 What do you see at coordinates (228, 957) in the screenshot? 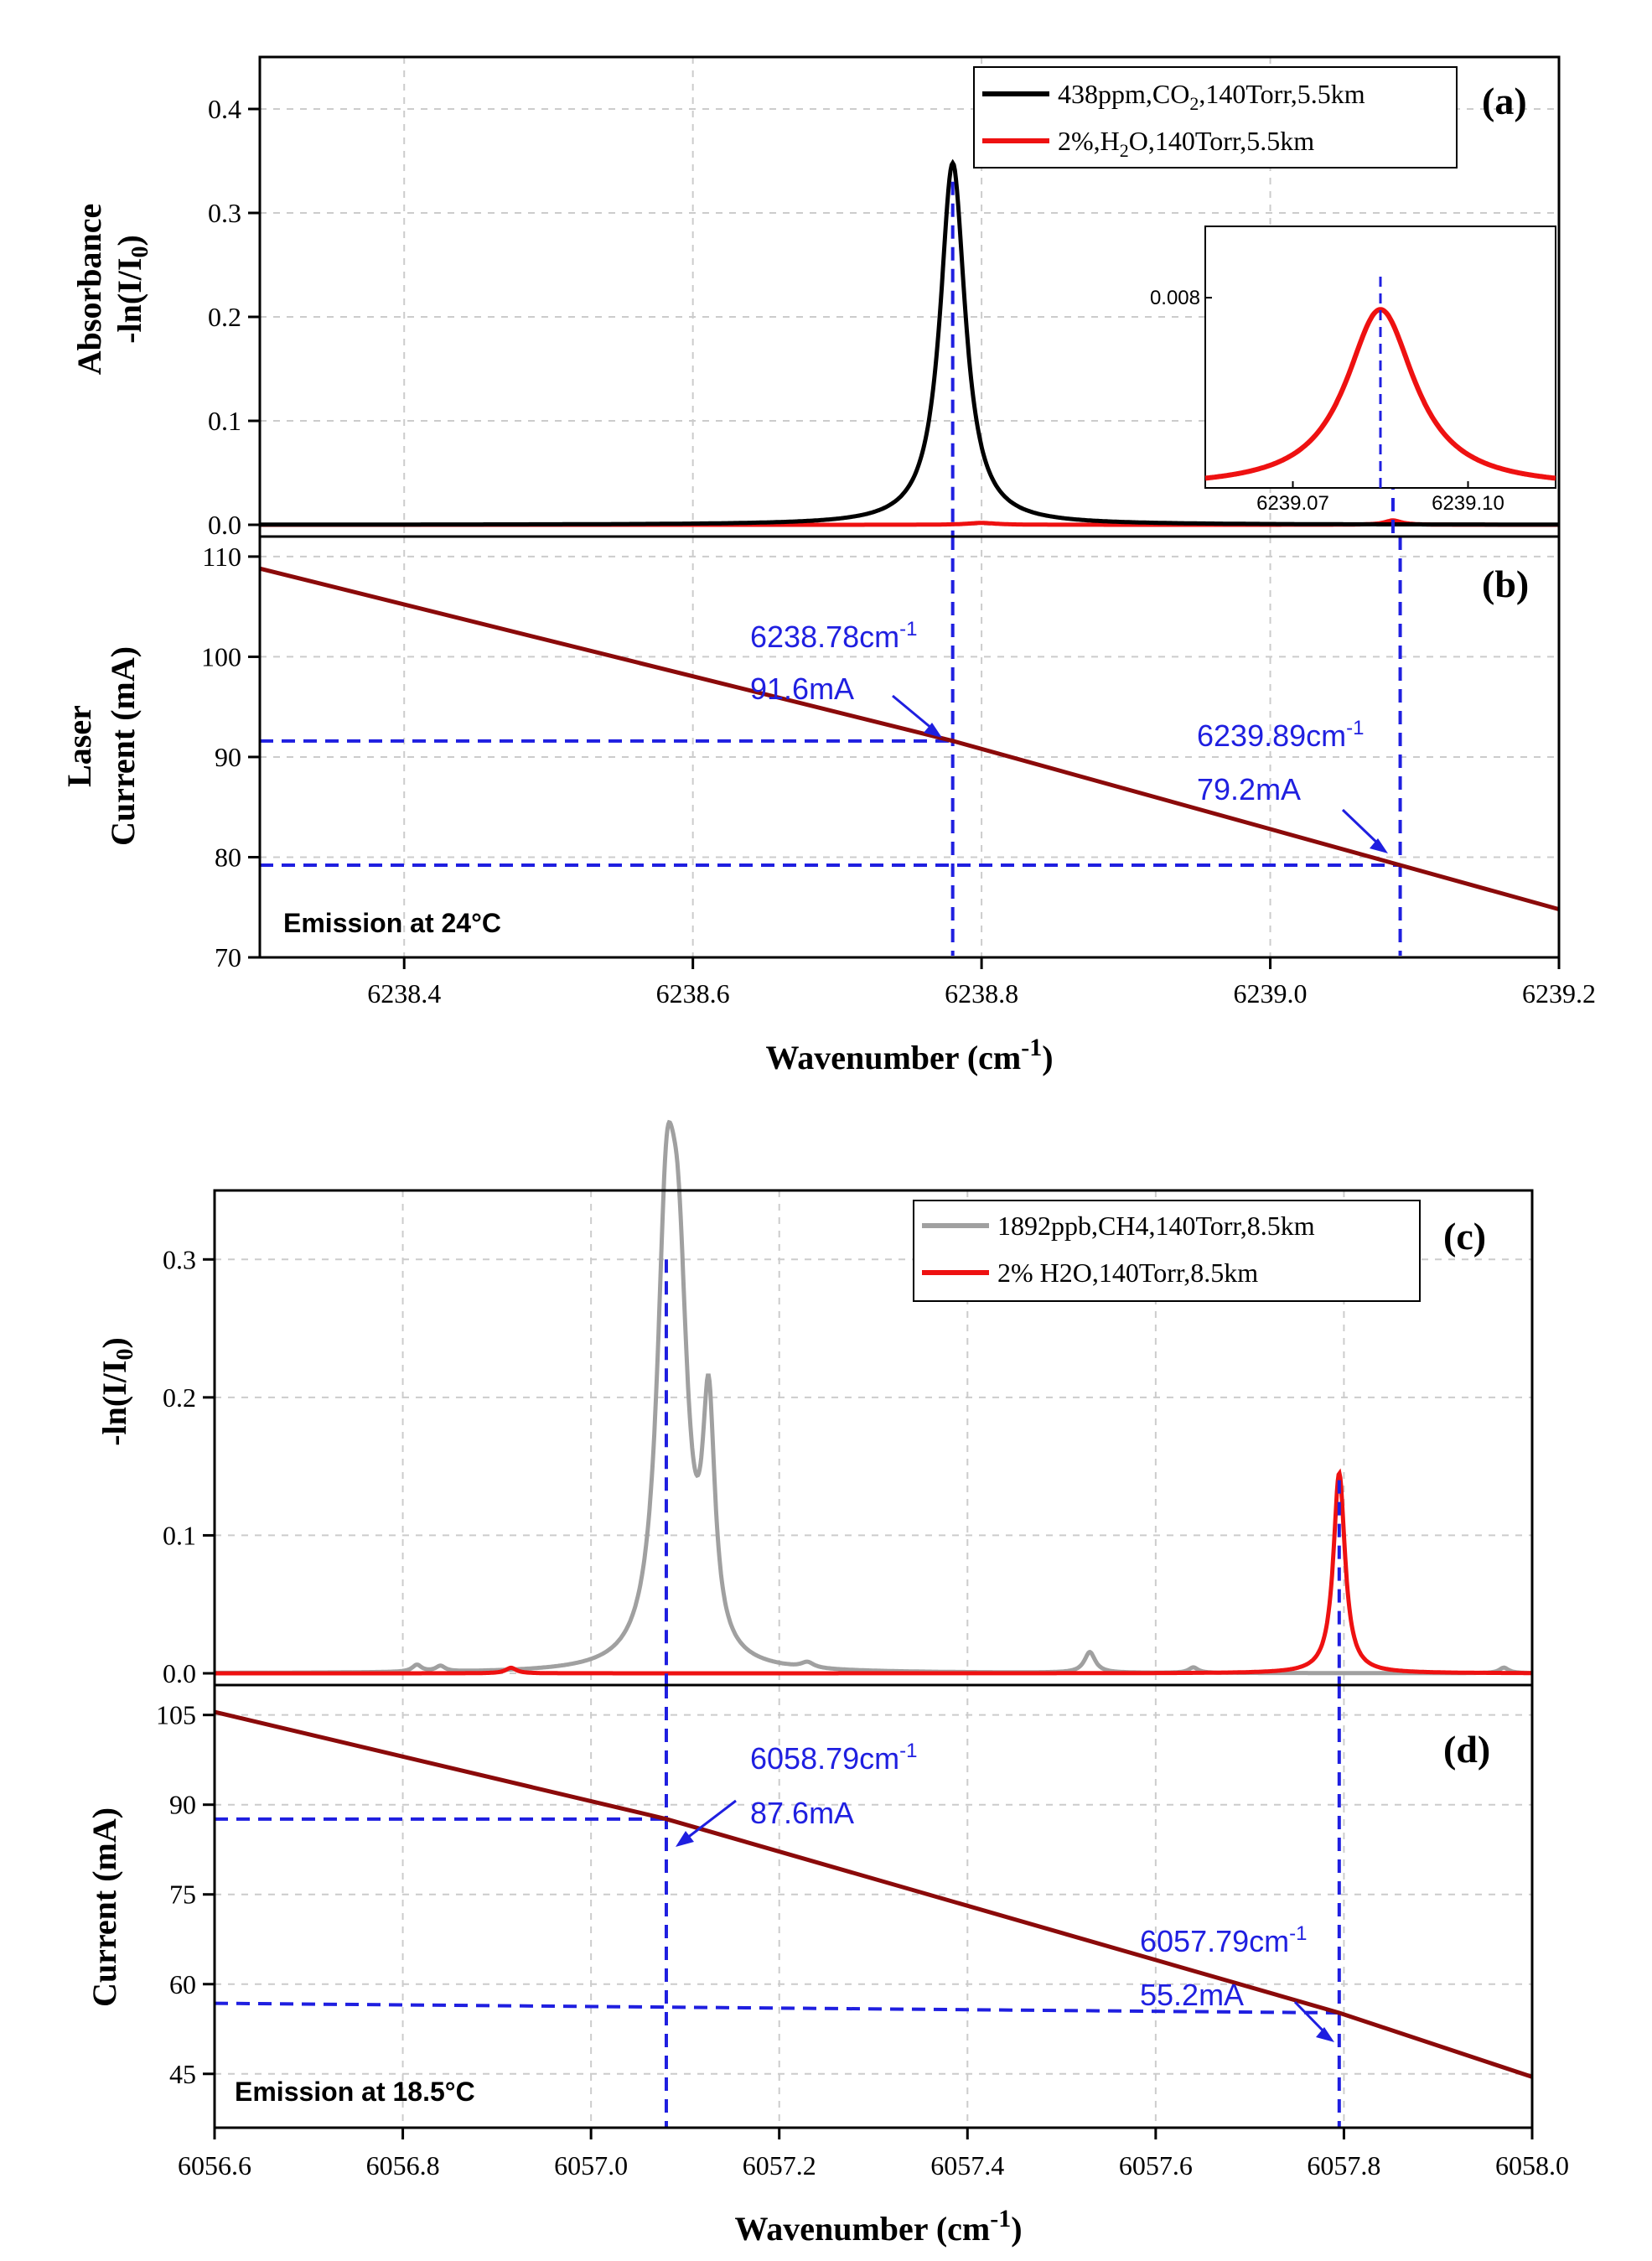
I see `ytick-b-label-0: 70` at bounding box center [228, 957].